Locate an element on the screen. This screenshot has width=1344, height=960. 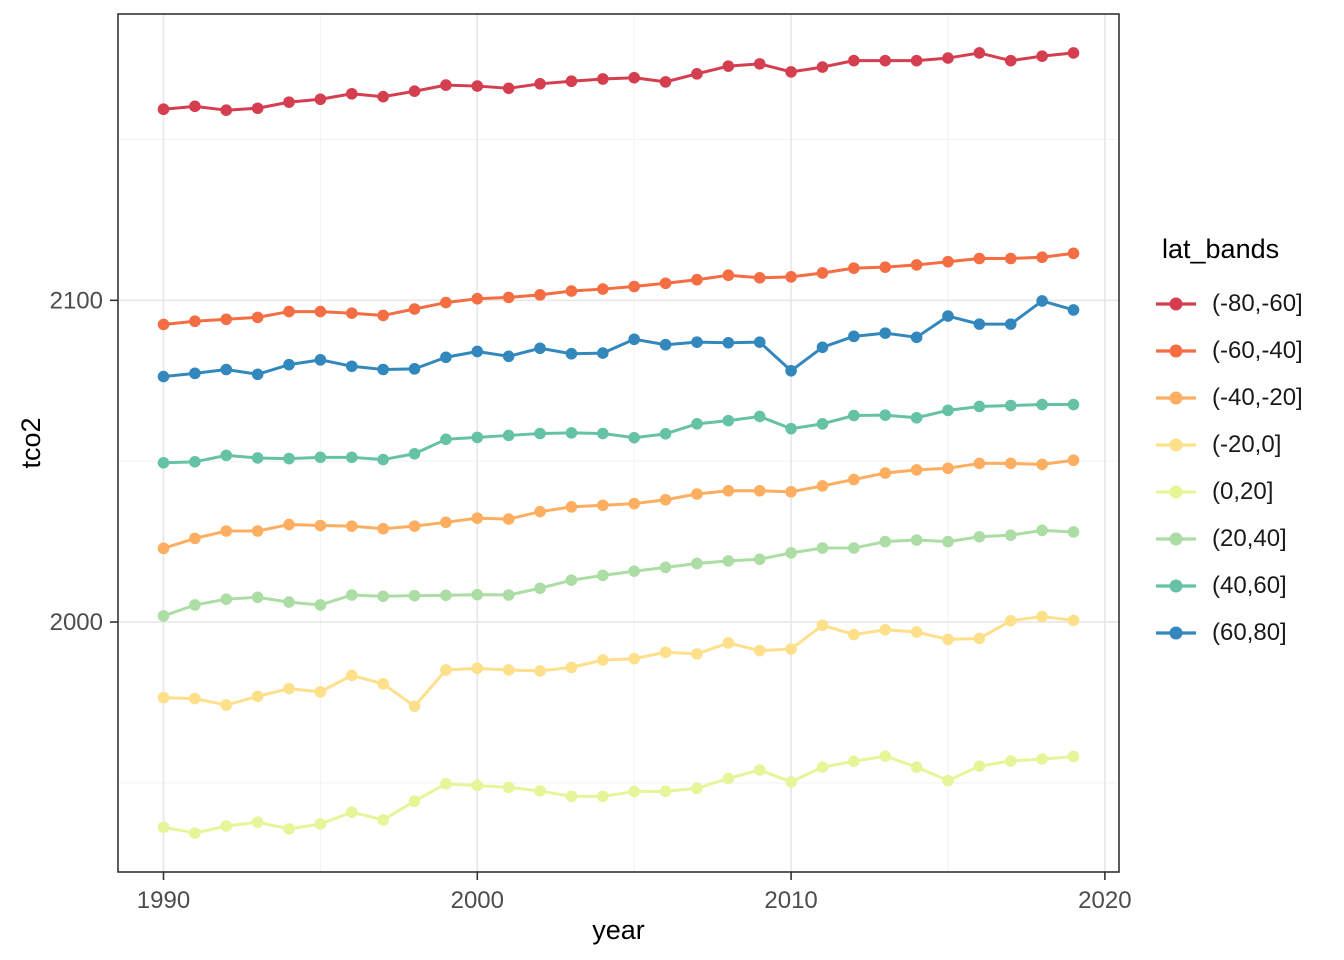
x-tick-label: 1990 is located at coordinates (163, 900).